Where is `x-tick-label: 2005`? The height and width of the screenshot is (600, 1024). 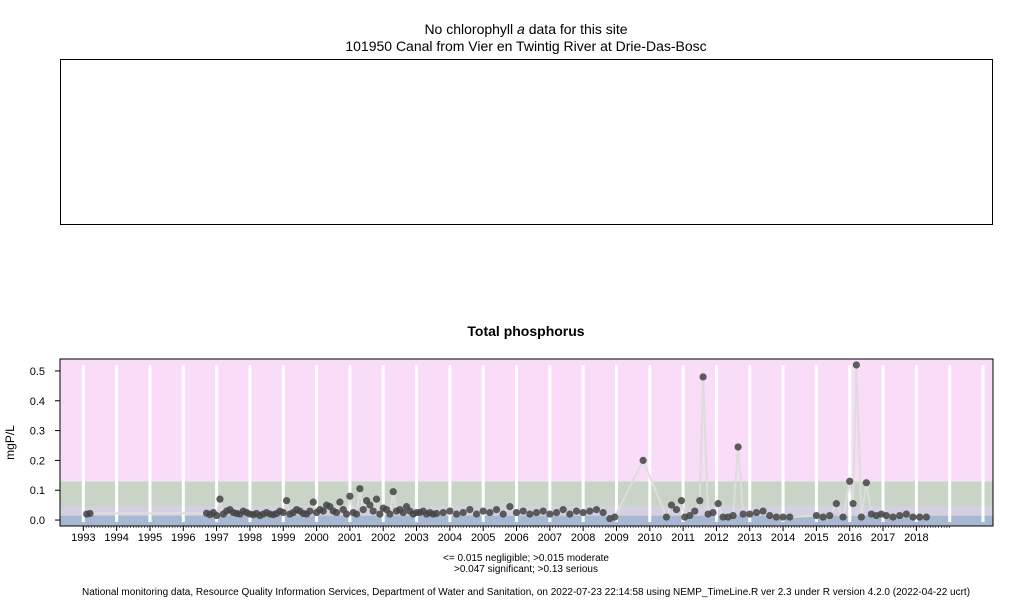
x-tick-label: 2005 is located at coordinates (483, 538).